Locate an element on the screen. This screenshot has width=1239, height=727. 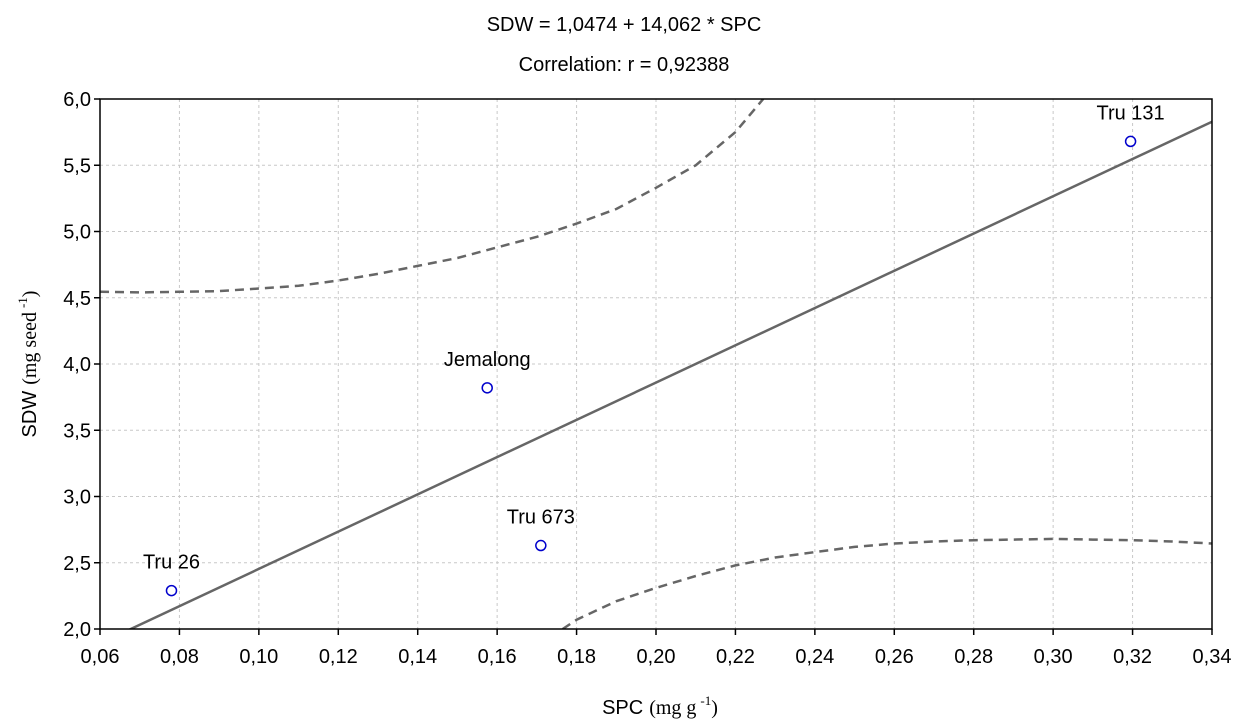
y-axis-label-main: SDW is located at coordinates (30, 414).